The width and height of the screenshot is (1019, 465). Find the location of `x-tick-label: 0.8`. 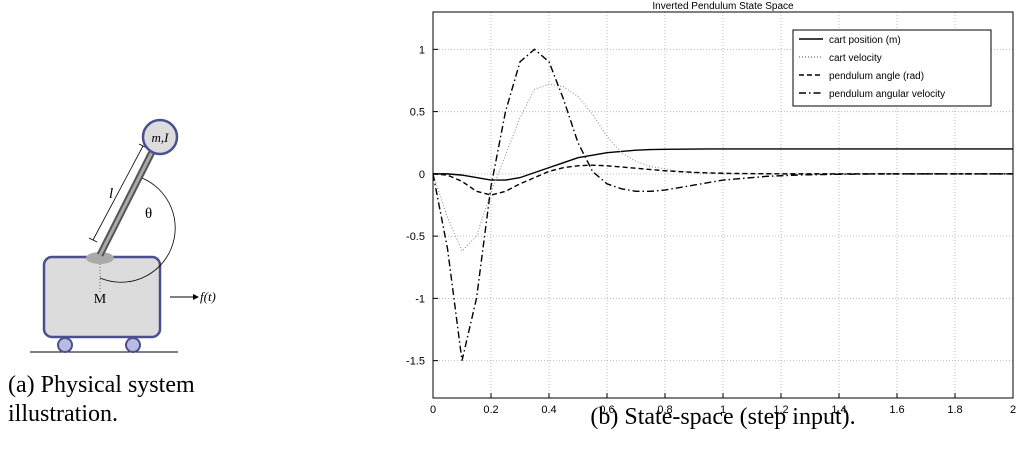

x-tick-label: 0.8 is located at coordinates (664, 410).